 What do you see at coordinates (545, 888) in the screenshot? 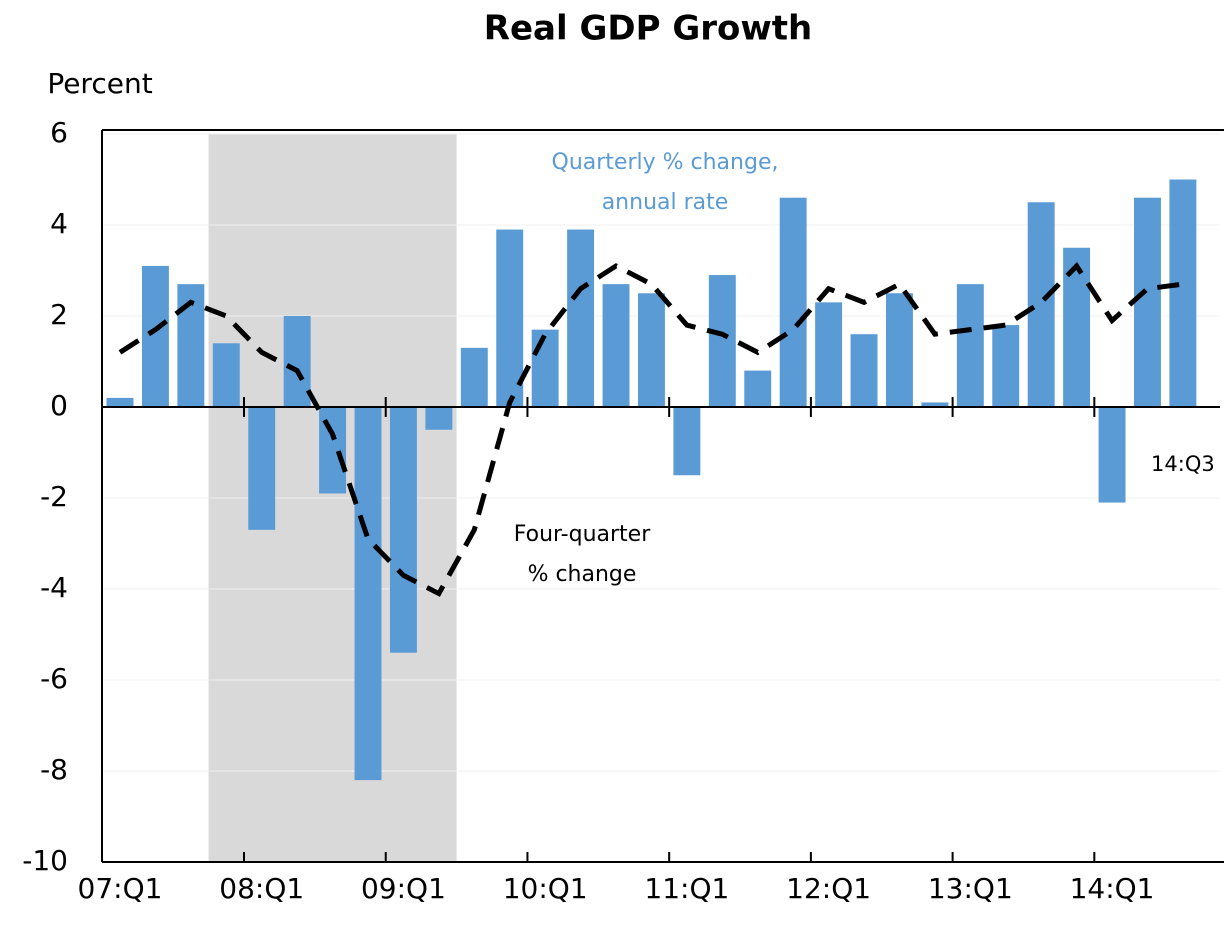
I see `x-tick-label: 10:Q1` at bounding box center [545, 888].